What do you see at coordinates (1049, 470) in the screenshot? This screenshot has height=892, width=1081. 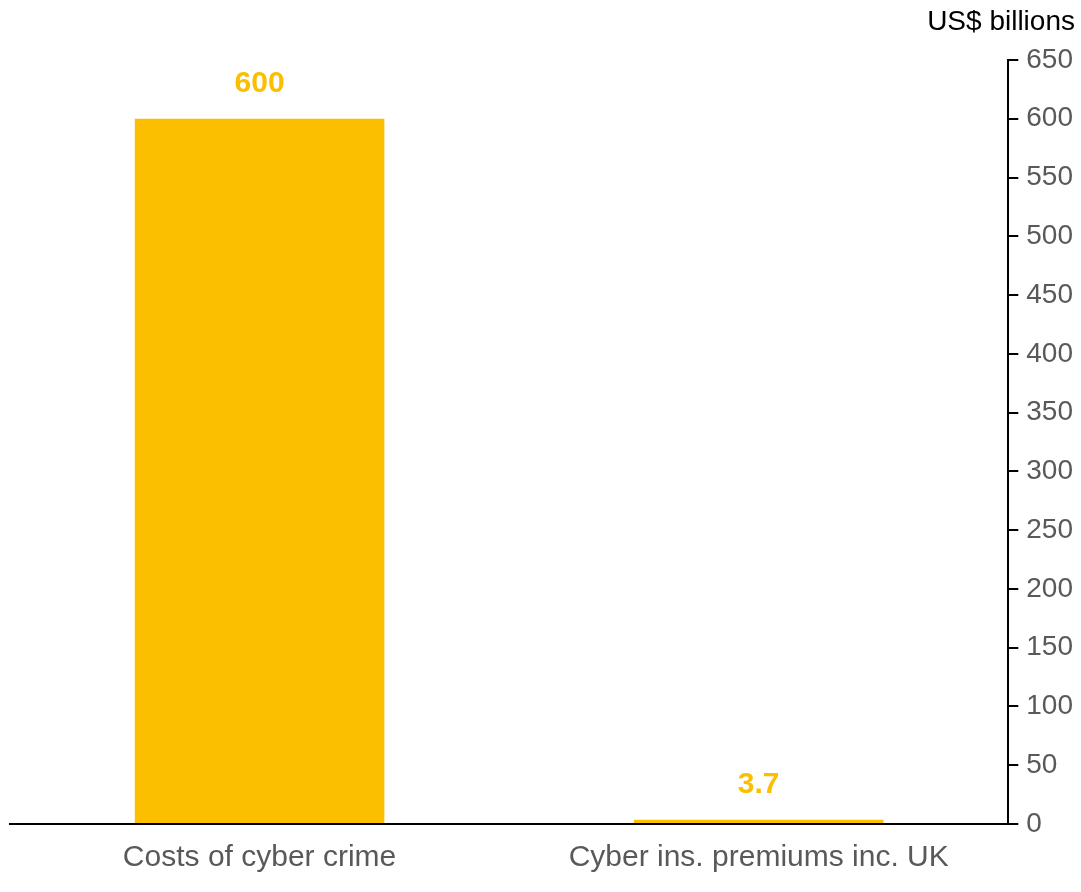 I see `y-tick-label: 300` at bounding box center [1049, 470].